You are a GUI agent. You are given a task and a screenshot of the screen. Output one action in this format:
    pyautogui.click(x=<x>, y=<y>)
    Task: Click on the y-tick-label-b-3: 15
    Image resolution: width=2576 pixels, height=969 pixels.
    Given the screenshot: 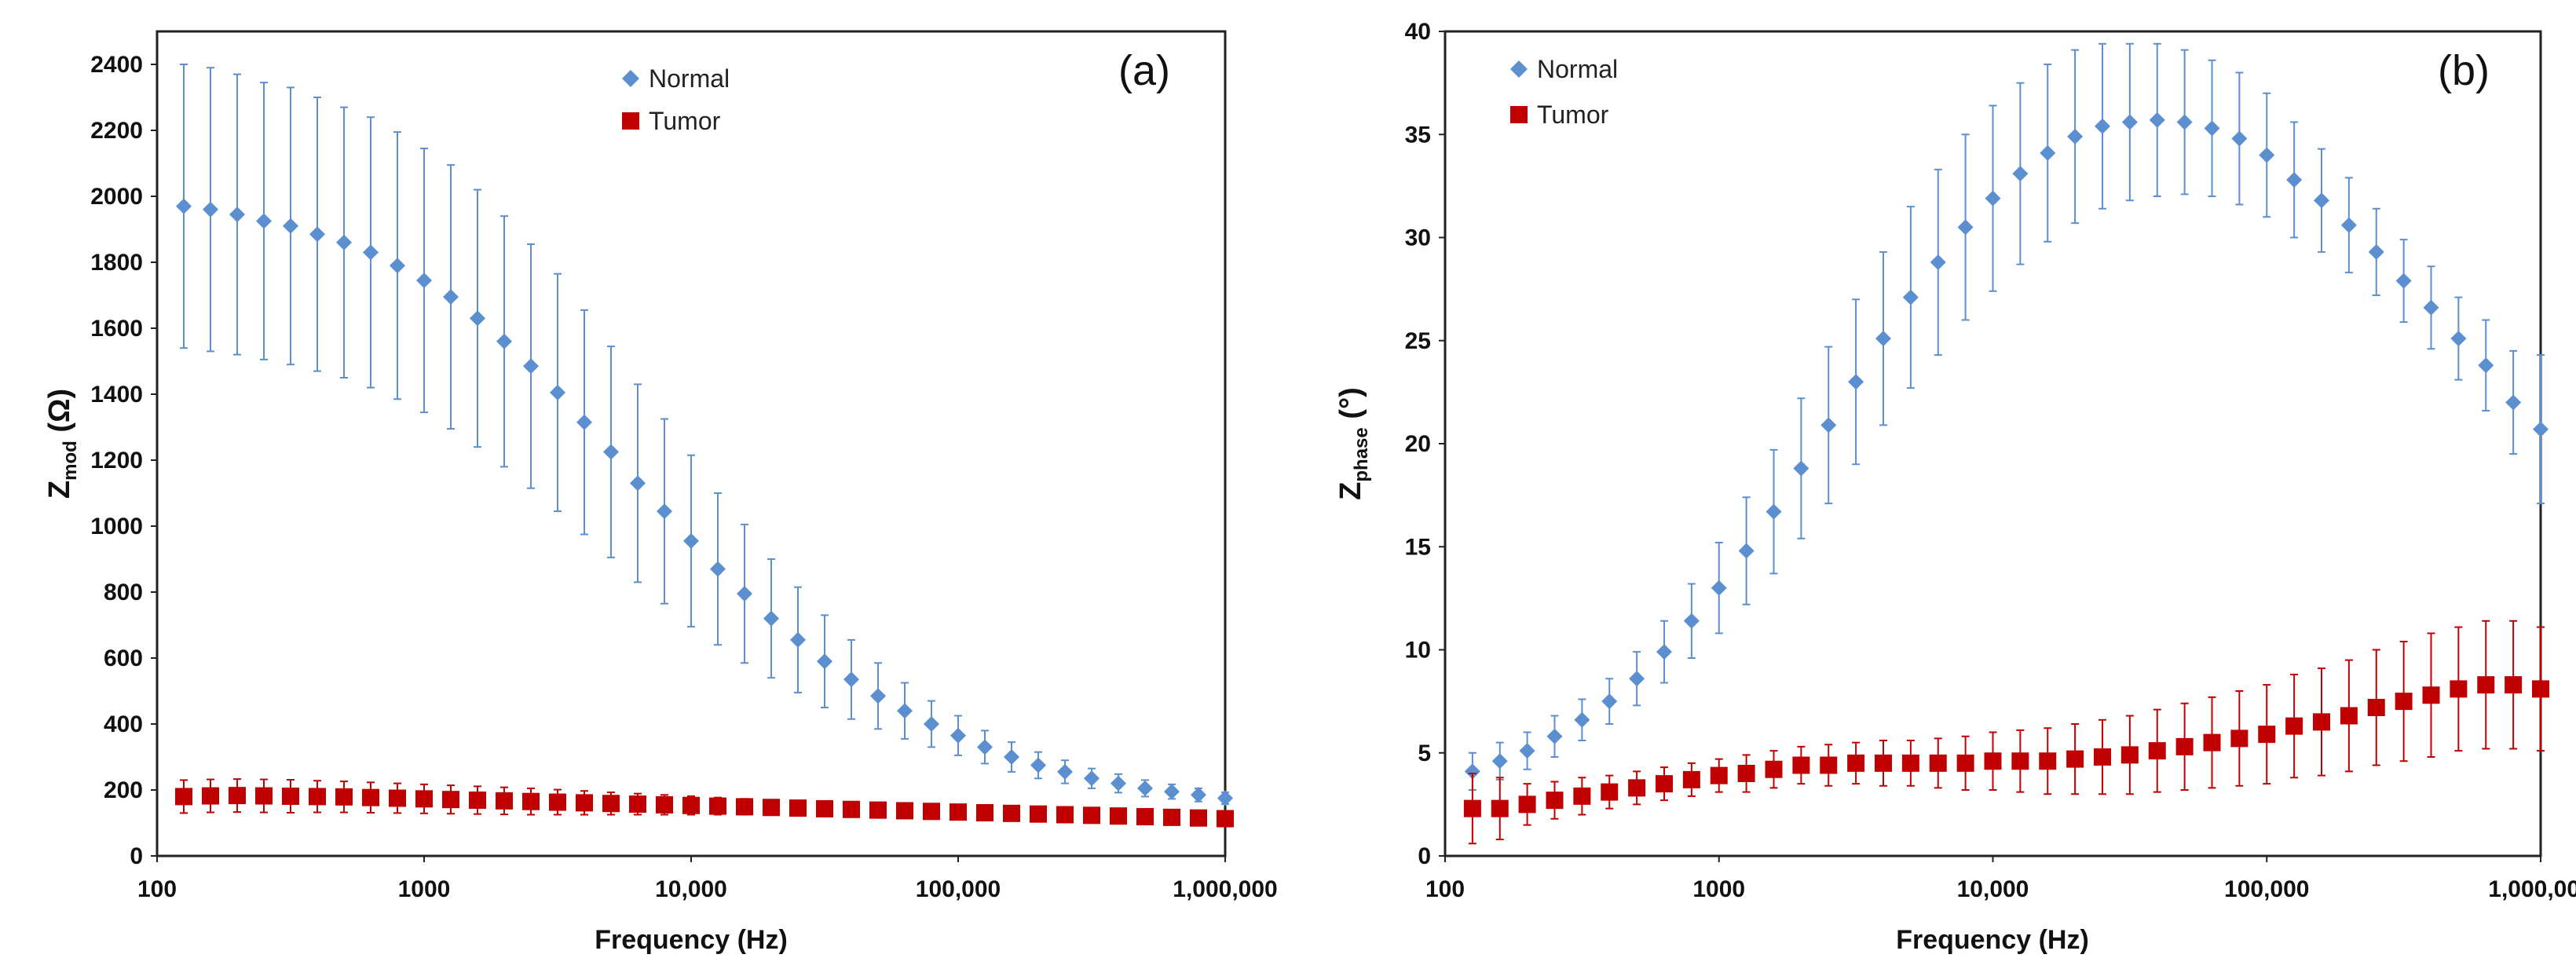 What is the action you would take?
    pyautogui.click(x=1418, y=547)
    